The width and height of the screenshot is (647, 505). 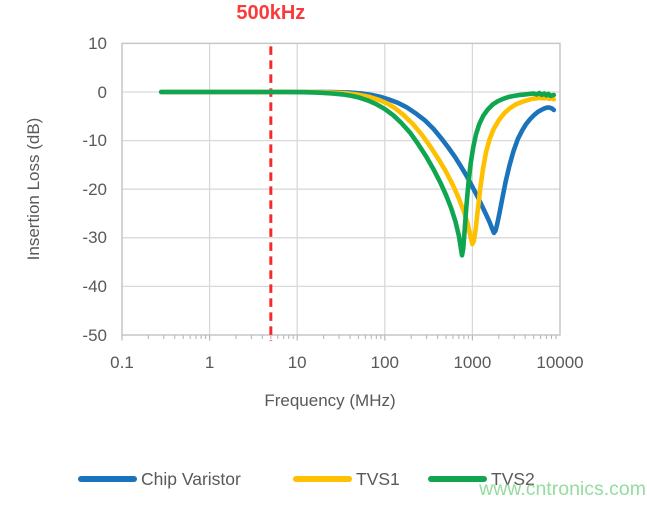 I want to click on x-tick-label: 1000, so click(x=472, y=362).